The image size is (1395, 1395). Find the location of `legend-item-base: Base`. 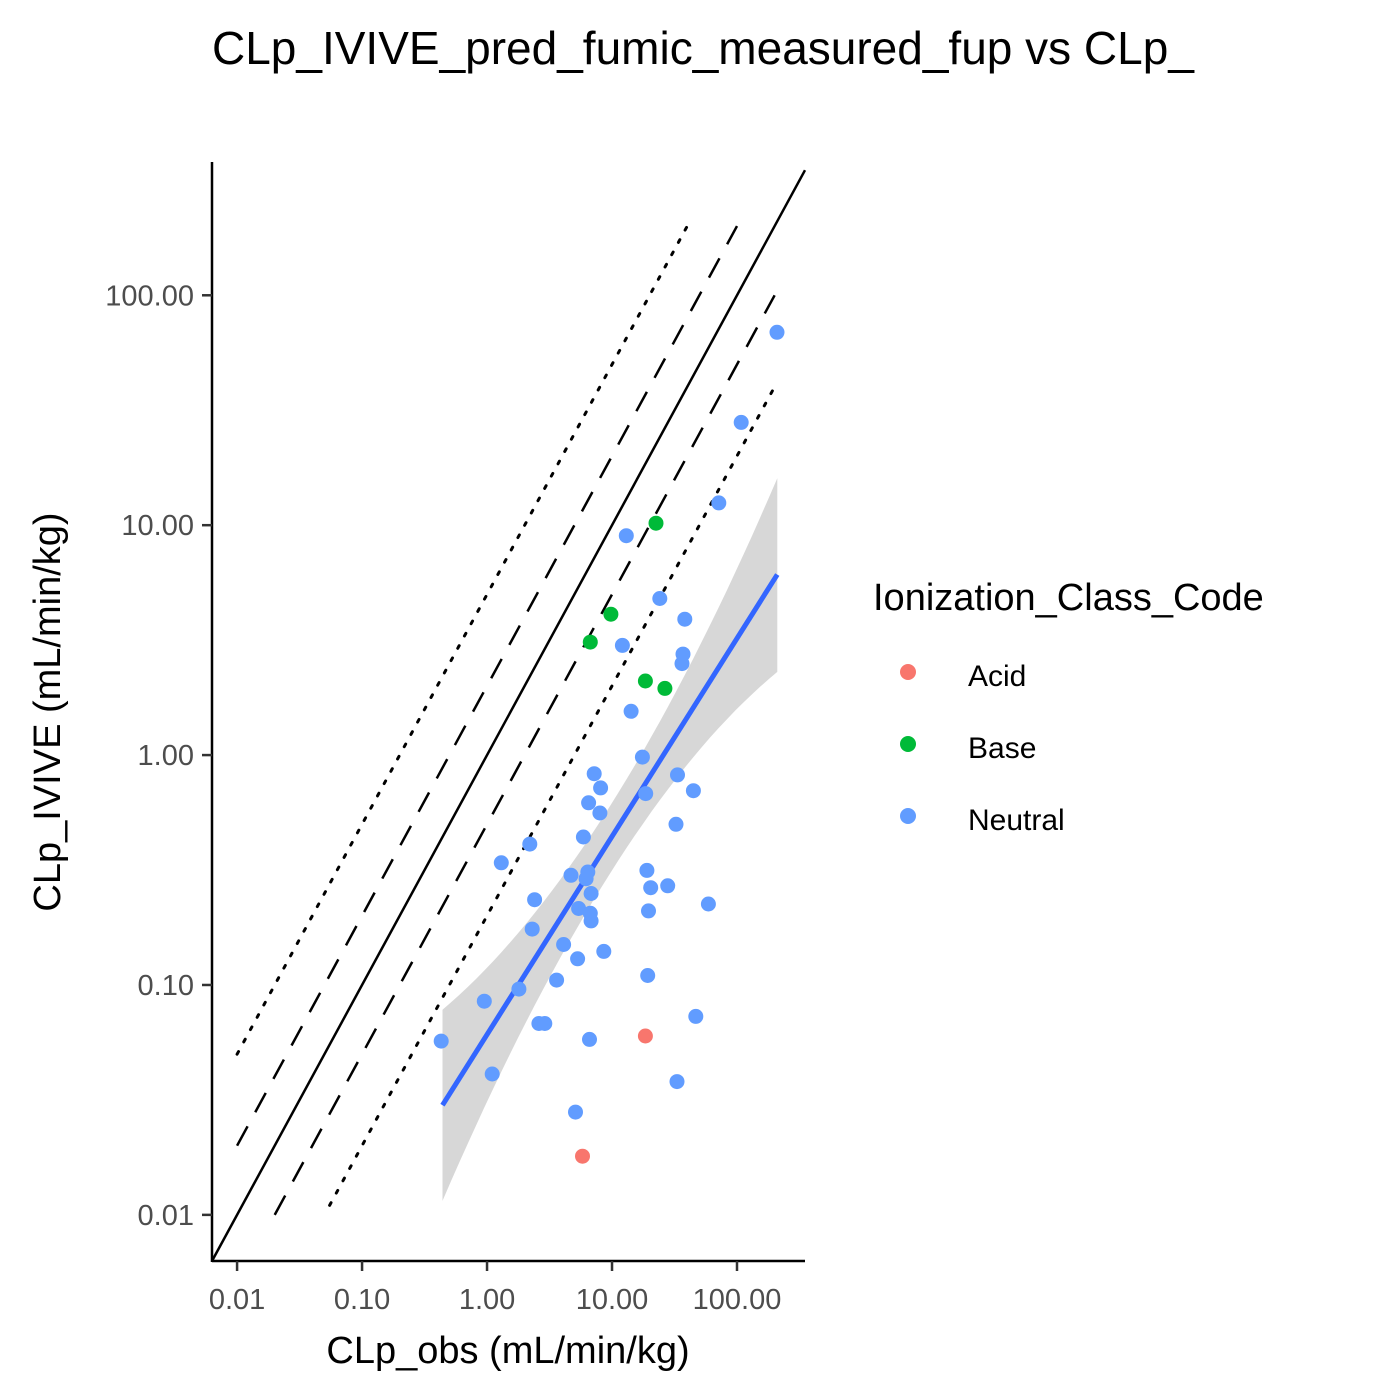

legend-item-base: Base is located at coordinates (968, 748).